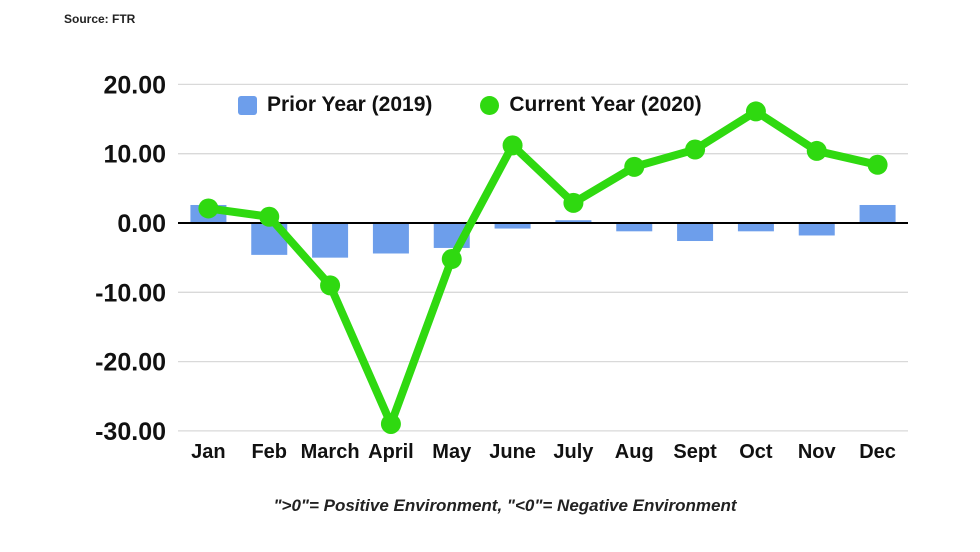 This screenshot has height=552, width=980. I want to click on bar-july, so click(573, 221).